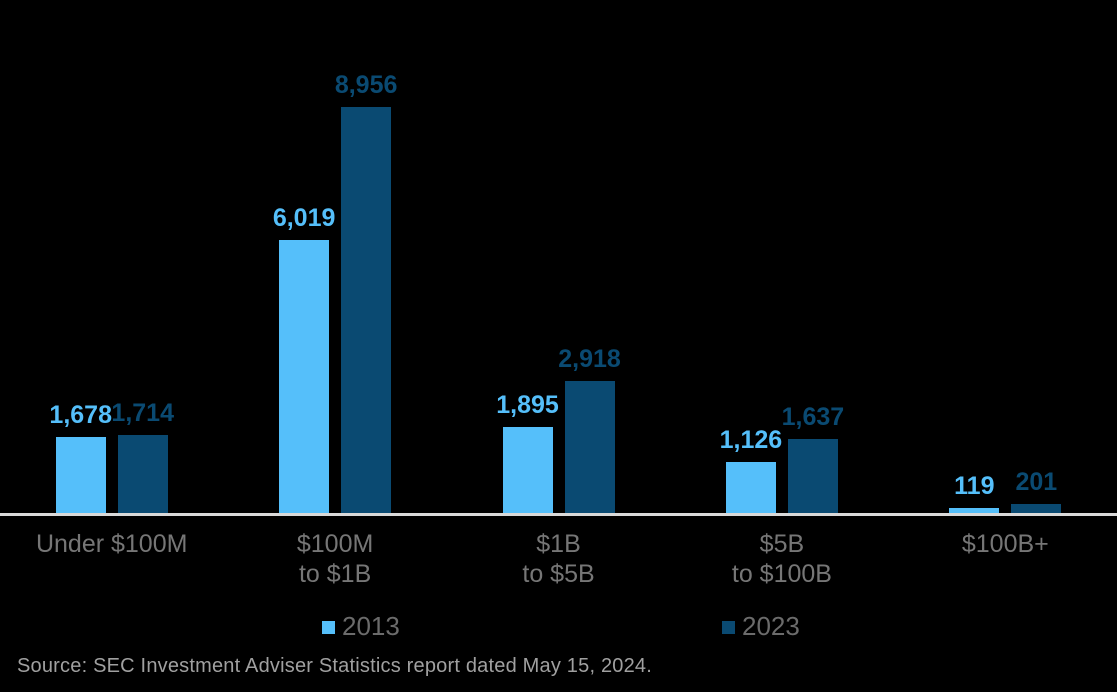 Image resolution: width=1117 pixels, height=692 pixels. Describe the element at coordinates (781, 559) in the screenshot. I see `category-label: $5B to $100B` at that location.